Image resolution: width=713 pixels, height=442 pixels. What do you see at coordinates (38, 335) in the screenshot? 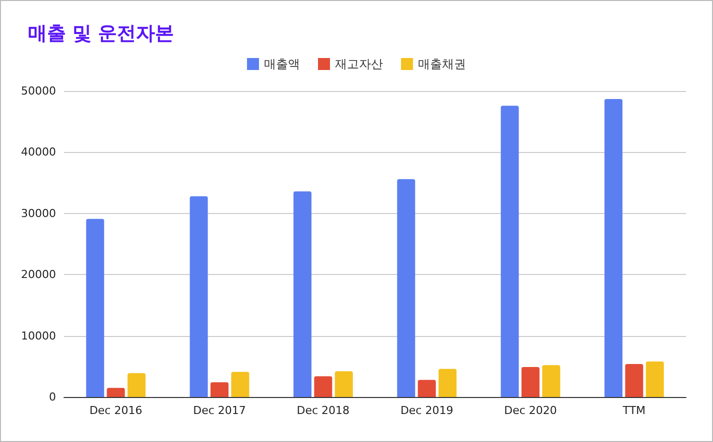
I see `y-tick-label: 10000` at bounding box center [38, 335].